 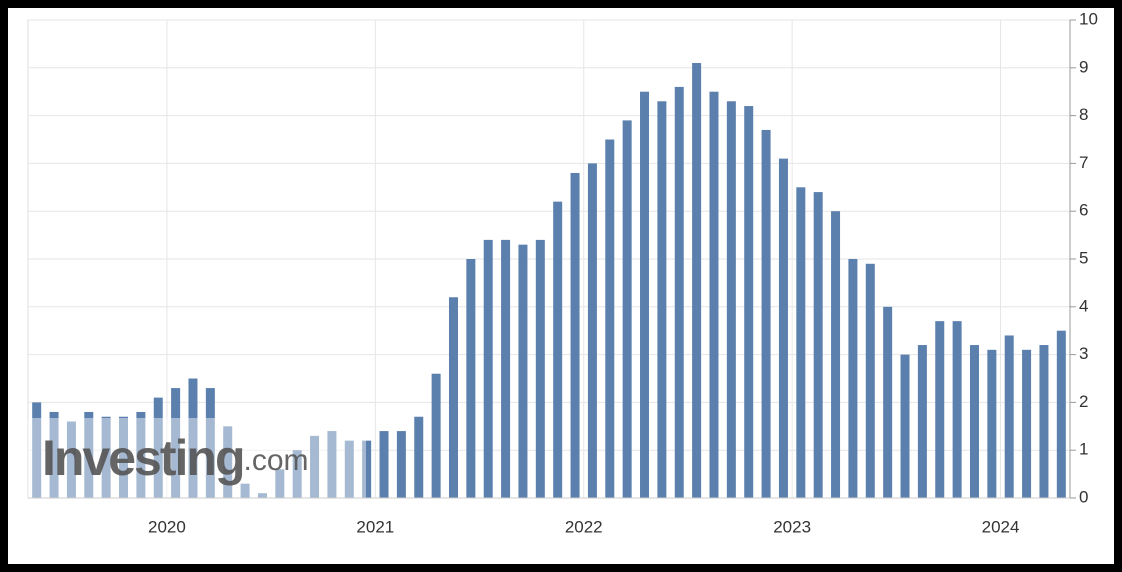 What do you see at coordinates (275, 460) in the screenshot?
I see `watermark-suffix: .com` at bounding box center [275, 460].